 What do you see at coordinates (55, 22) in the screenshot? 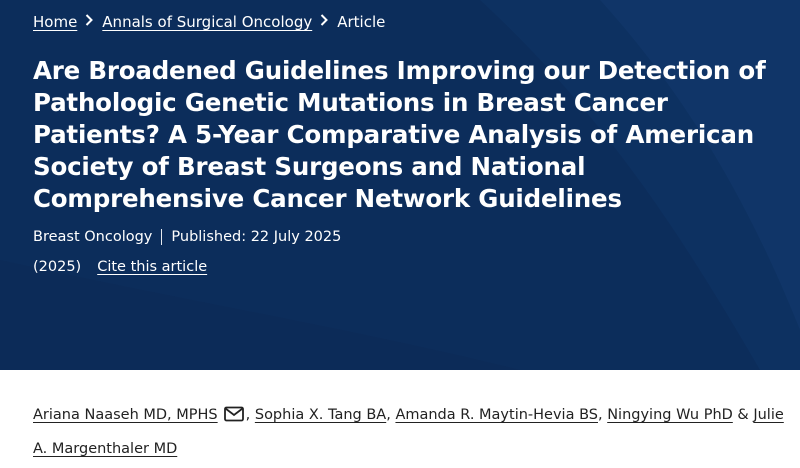
I see `breadcrumb-home-link: Home` at bounding box center [55, 22].